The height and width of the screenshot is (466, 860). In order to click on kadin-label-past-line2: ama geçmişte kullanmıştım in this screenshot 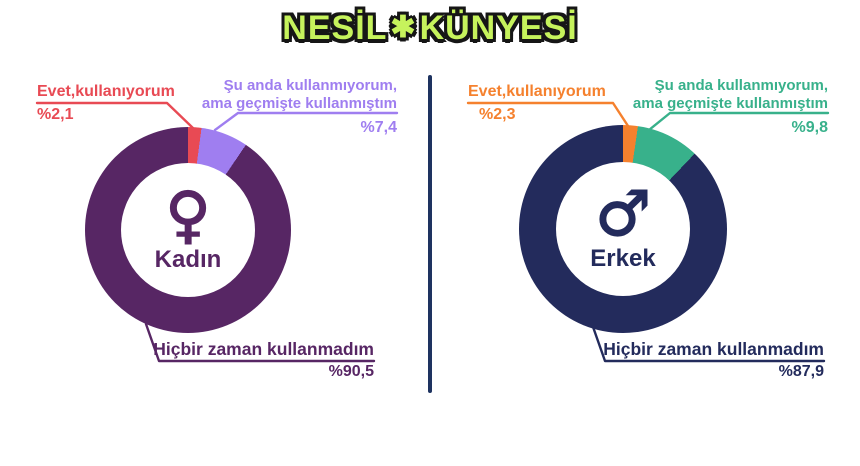, I will do `click(299, 103)`.